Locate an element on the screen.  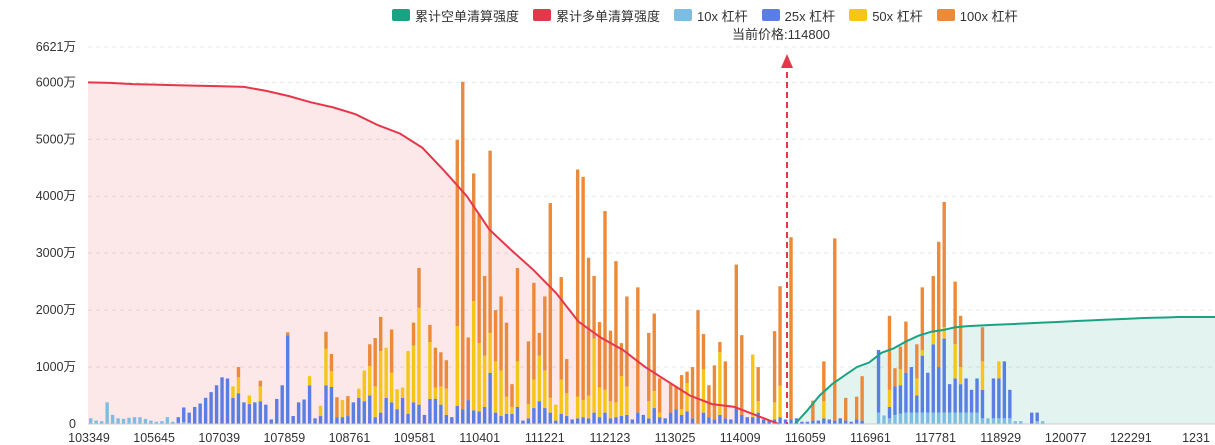
x-tick-label: 113025 is located at coordinates (675, 438).